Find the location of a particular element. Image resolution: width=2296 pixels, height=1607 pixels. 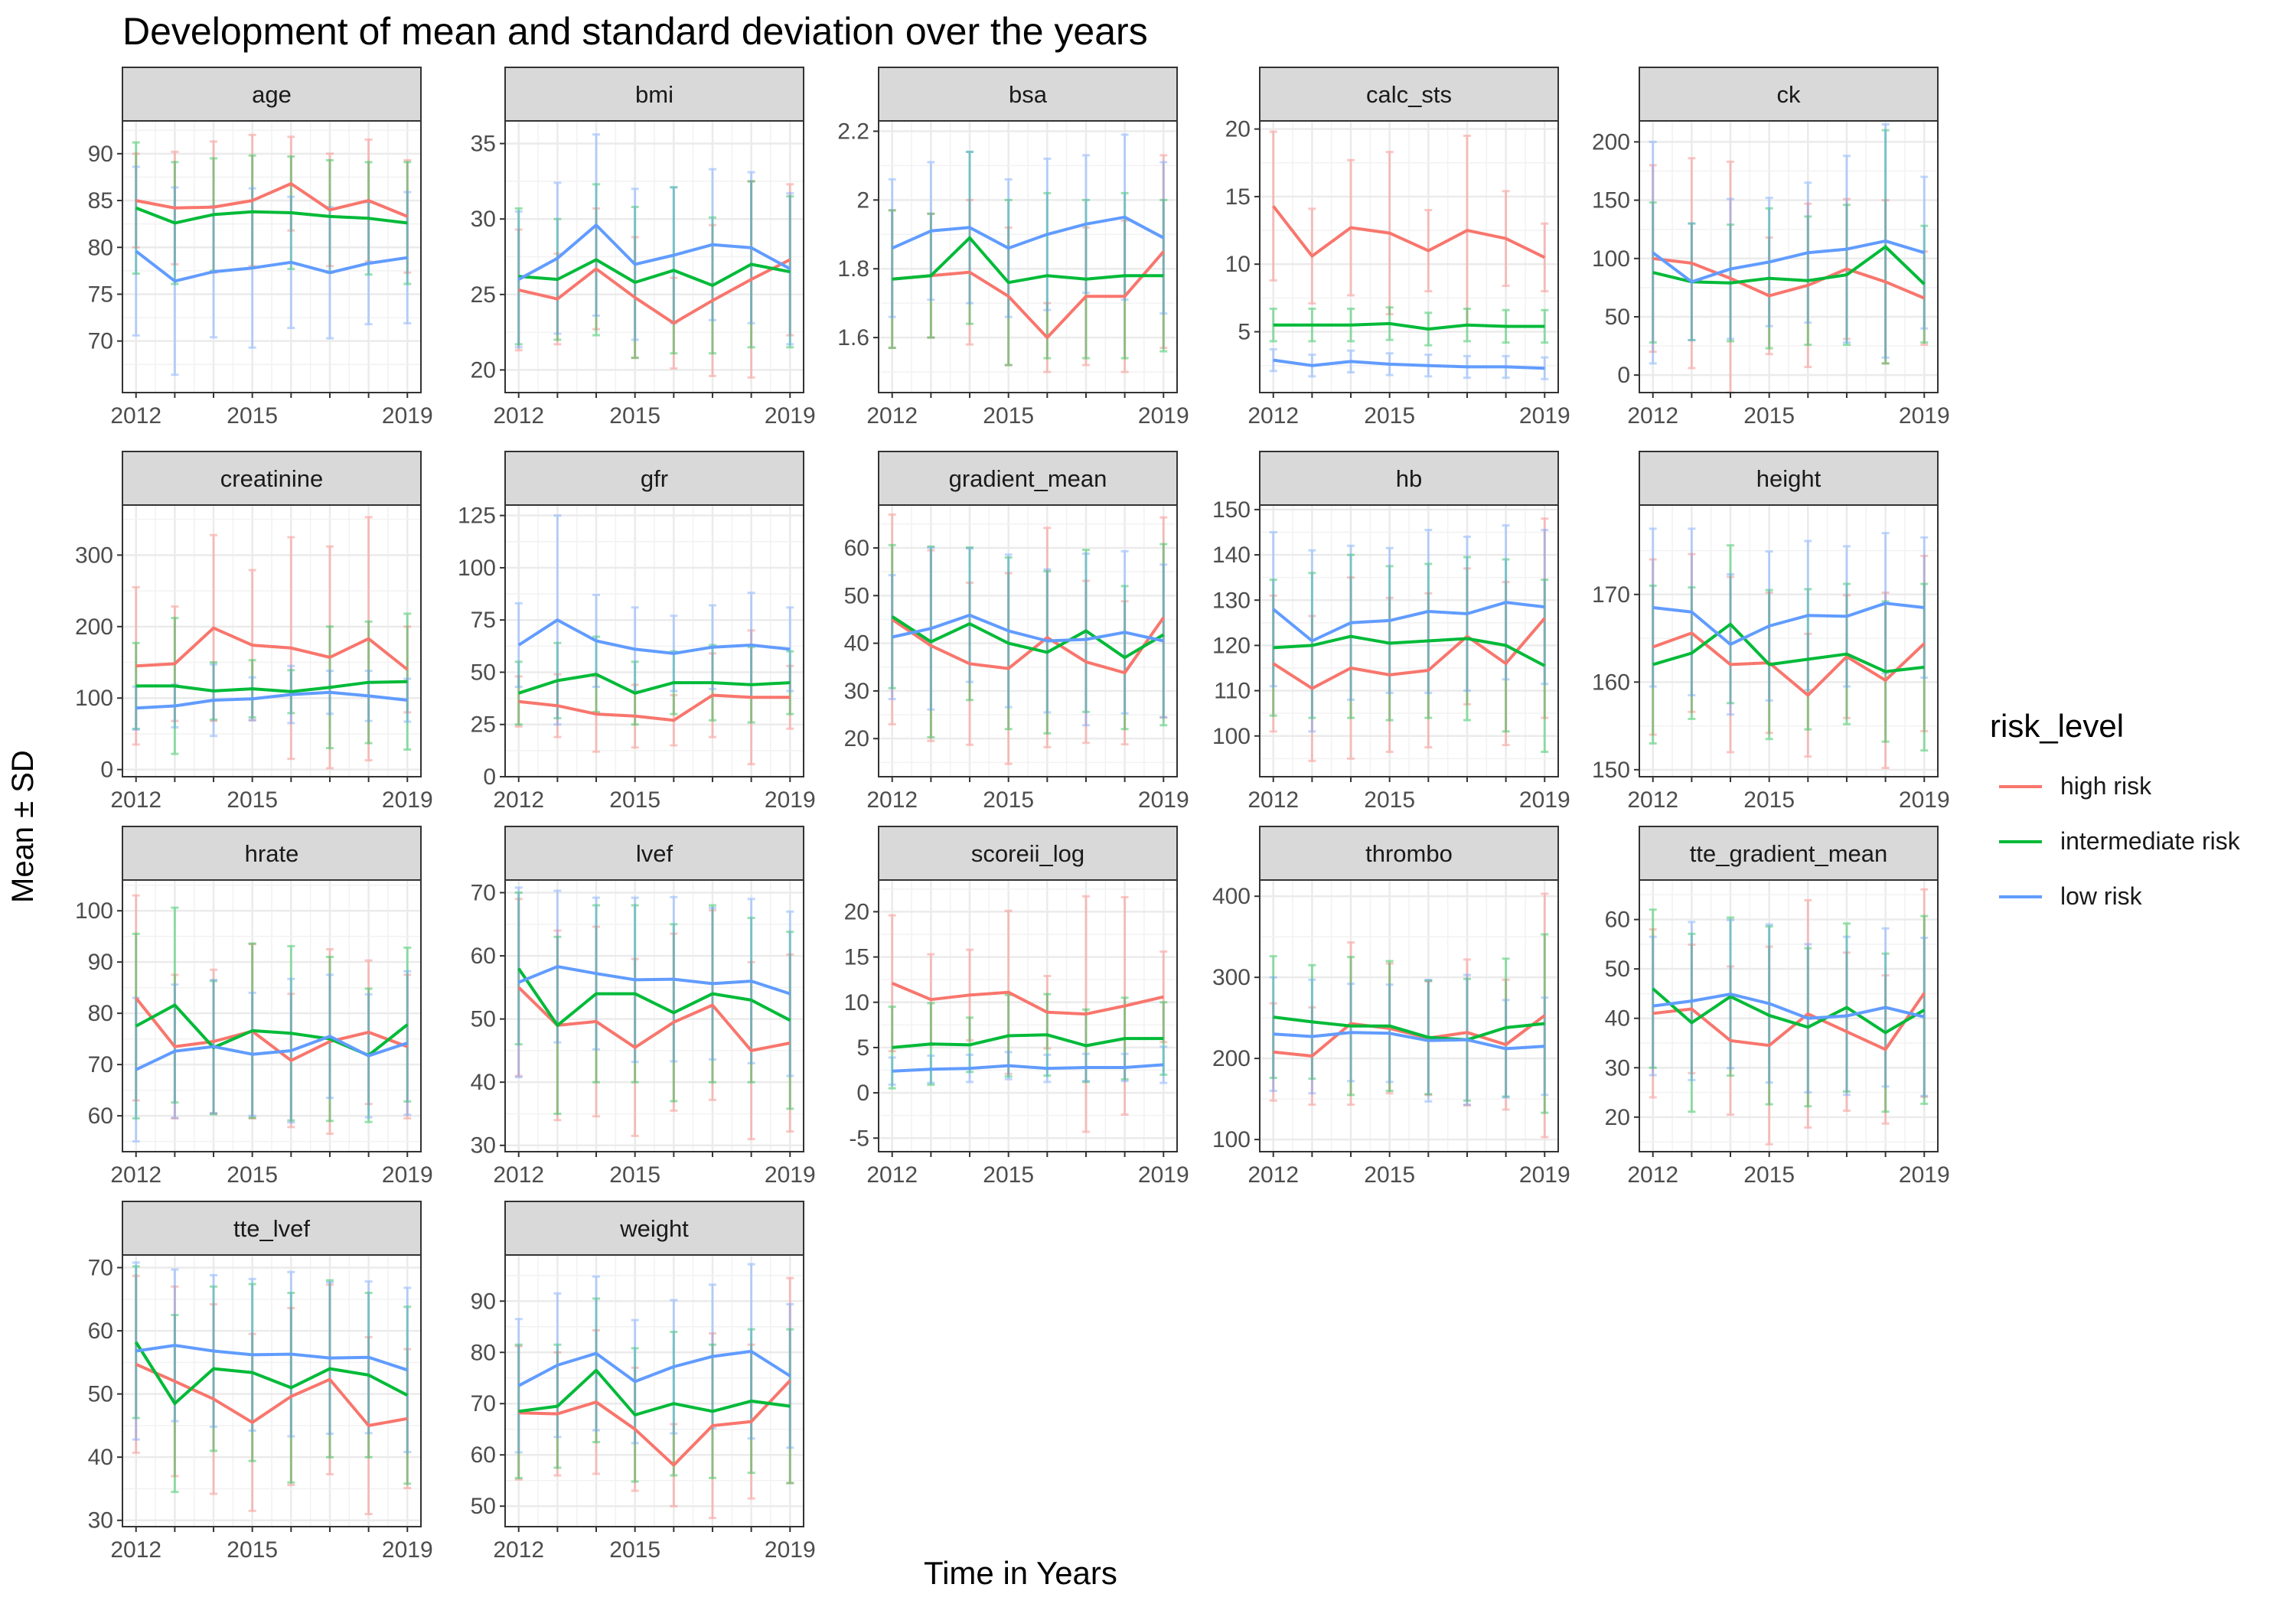

facet-panel-bmi: bmi 20 25 30 35 2012 2015 2019 is located at coordinates (643, 248).